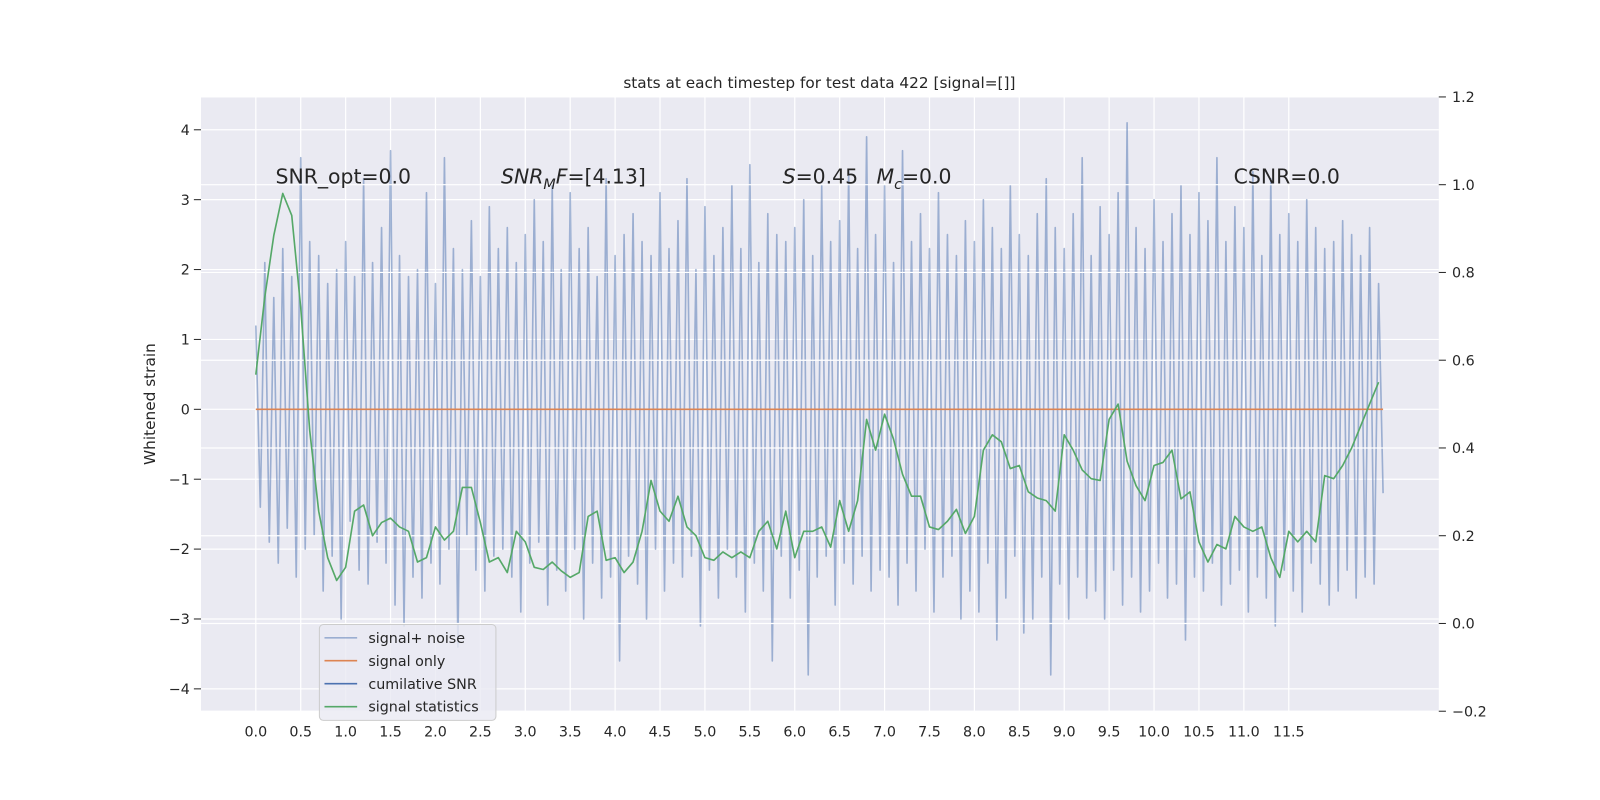  I want to click on x-tick-label: 4.0, so click(615, 733).